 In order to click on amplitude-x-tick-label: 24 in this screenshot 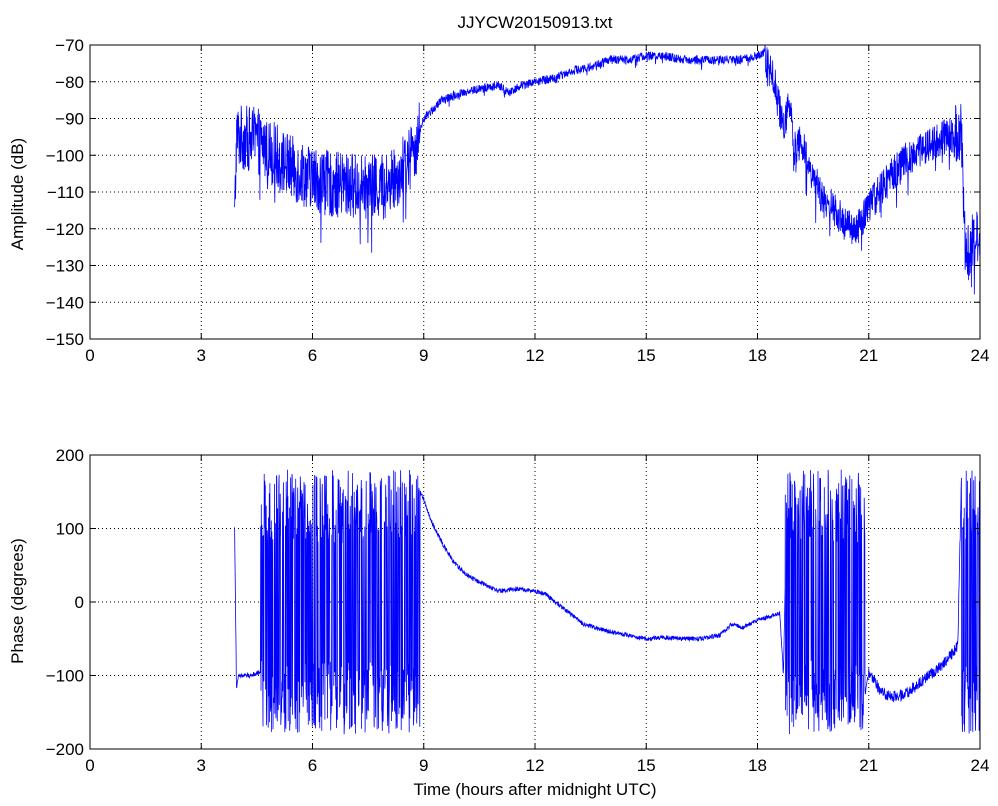, I will do `click(980, 355)`.